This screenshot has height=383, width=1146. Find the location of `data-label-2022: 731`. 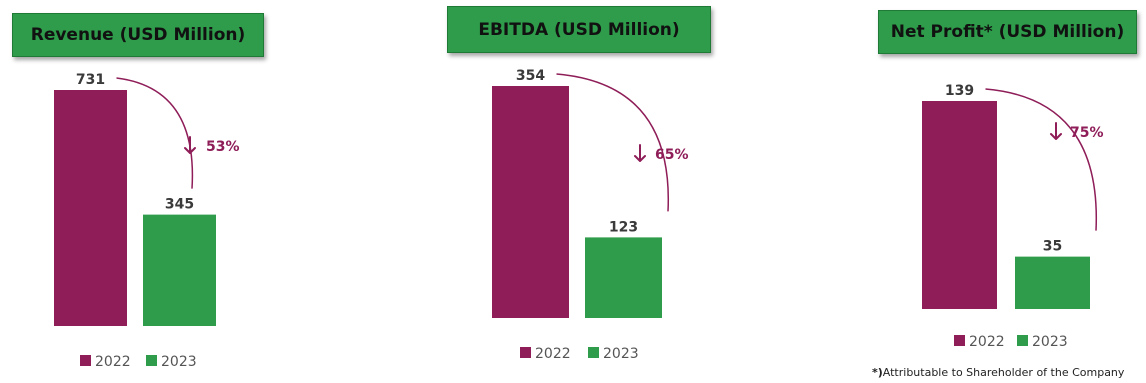

data-label-2022: 731 is located at coordinates (90, 80).